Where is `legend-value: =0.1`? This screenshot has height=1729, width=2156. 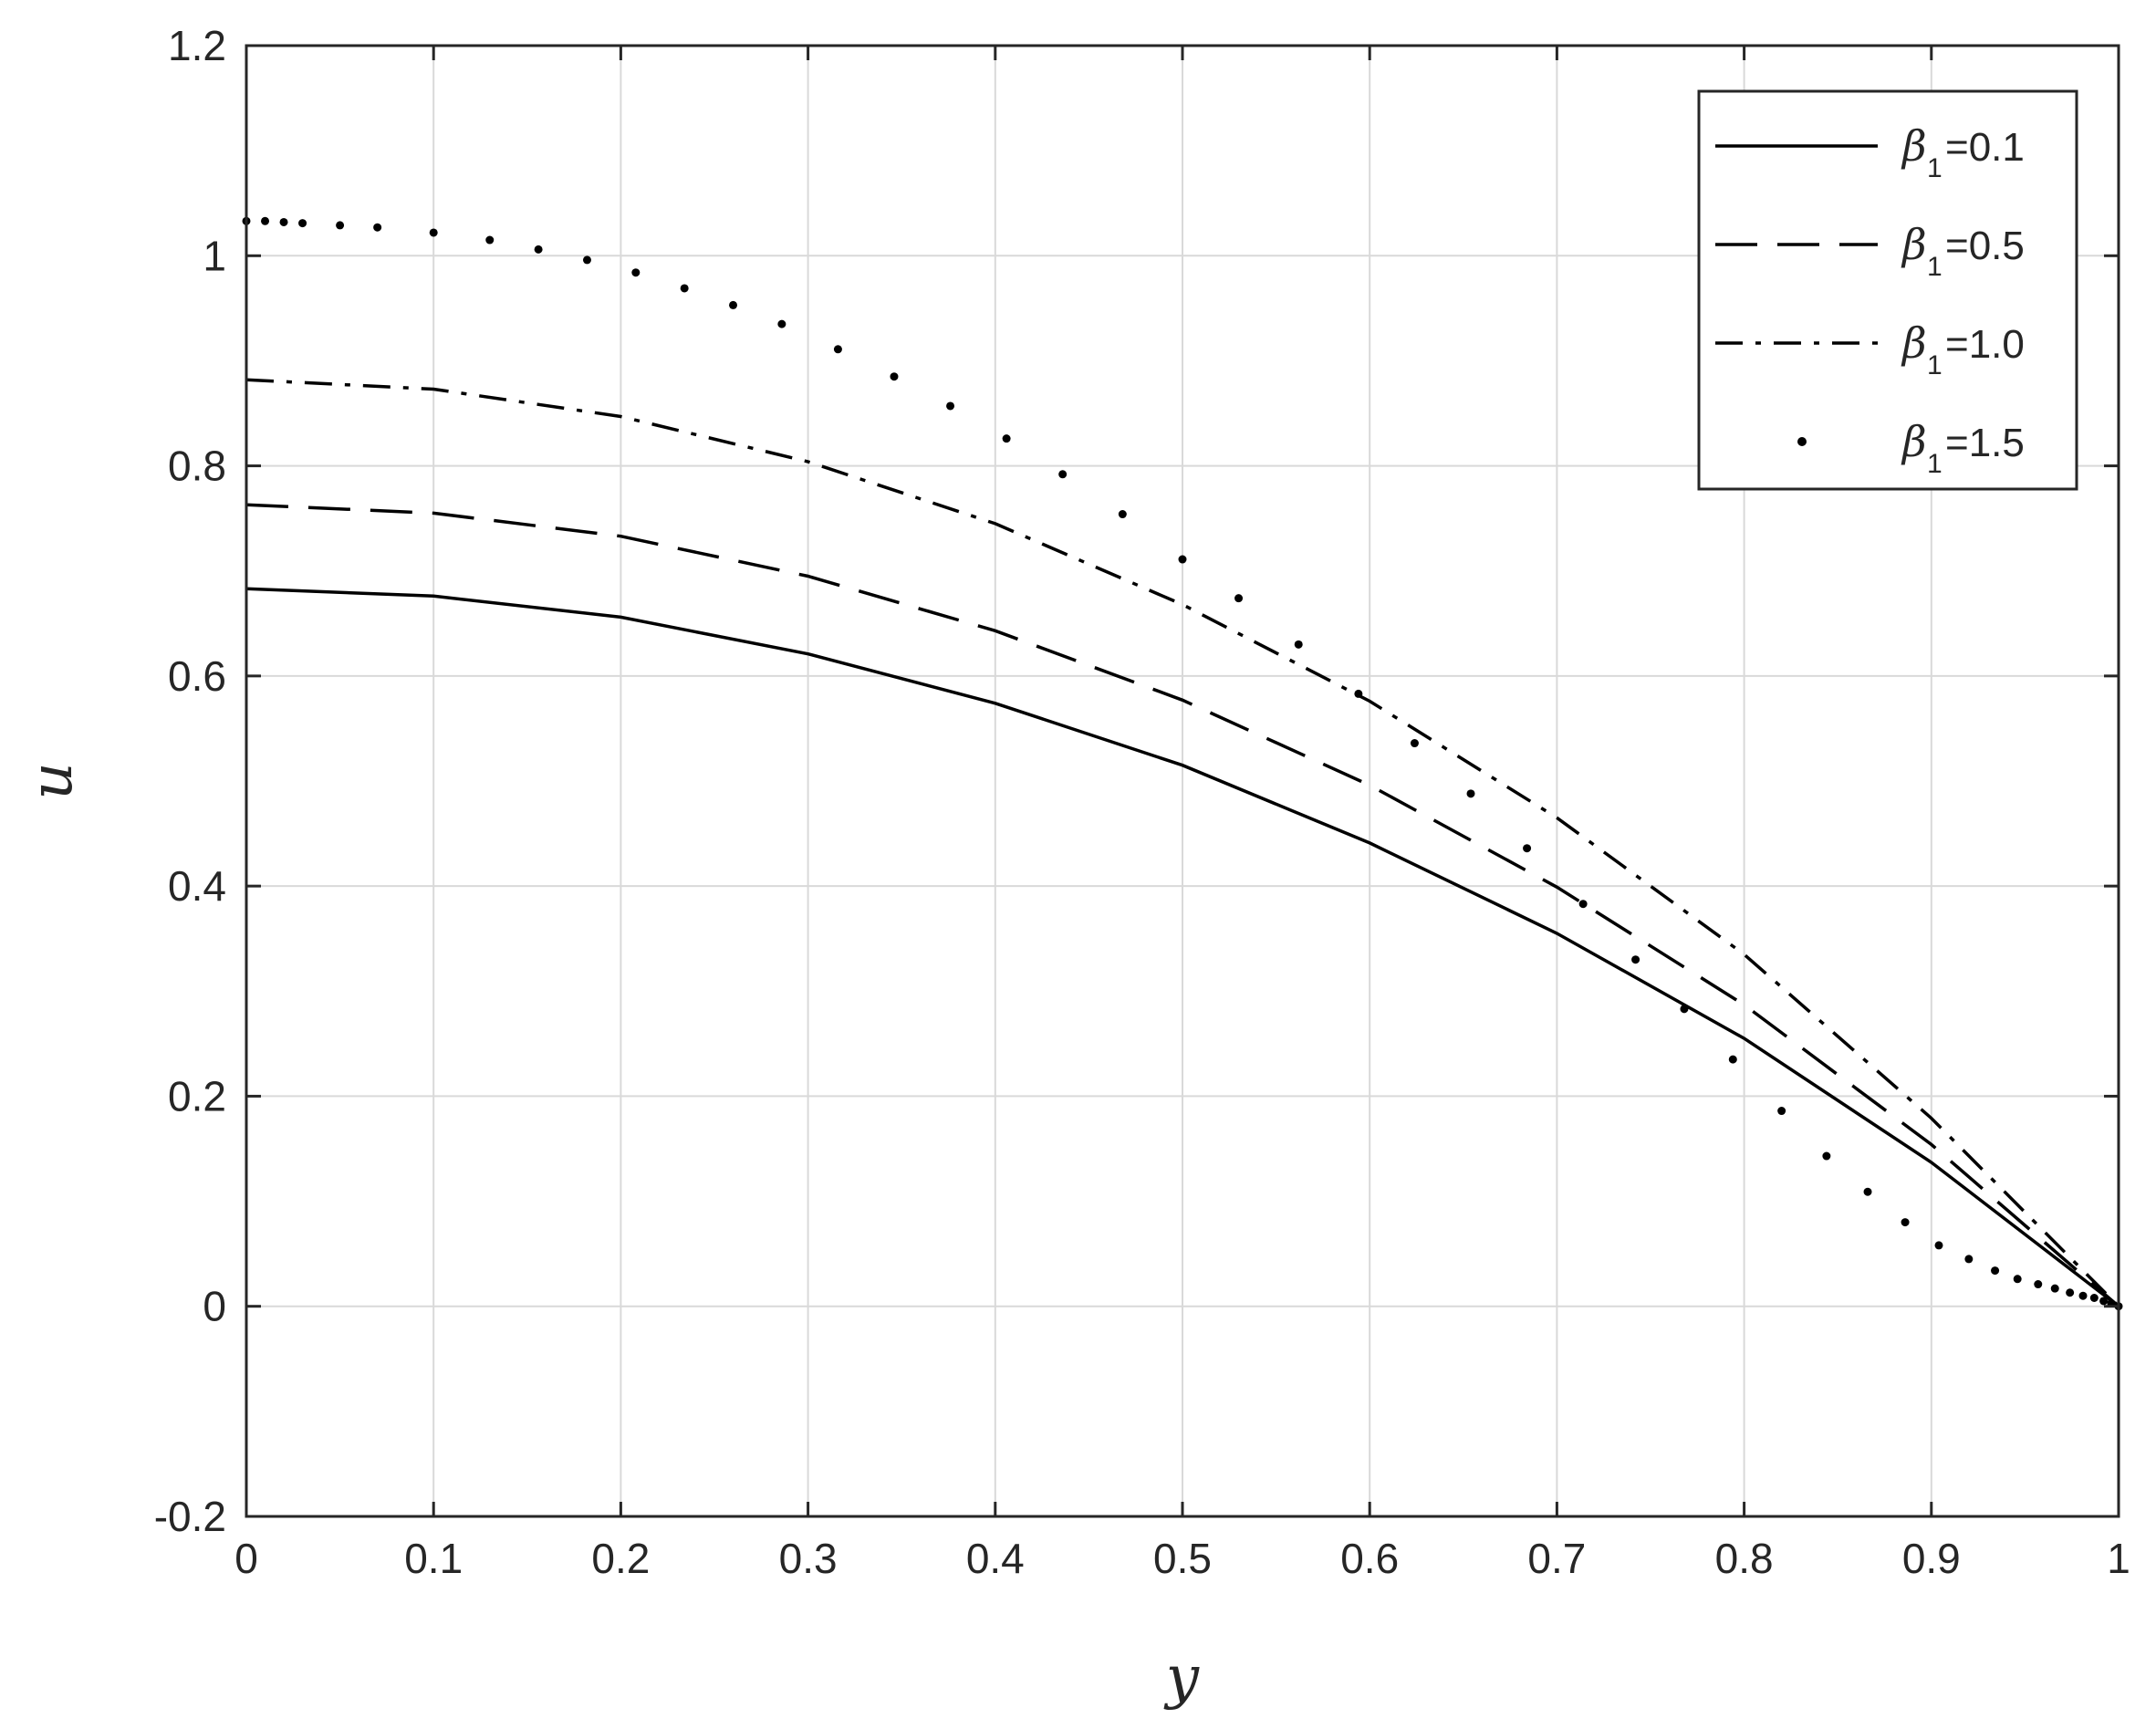 legend-value: =0.1 is located at coordinates (1985, 147).